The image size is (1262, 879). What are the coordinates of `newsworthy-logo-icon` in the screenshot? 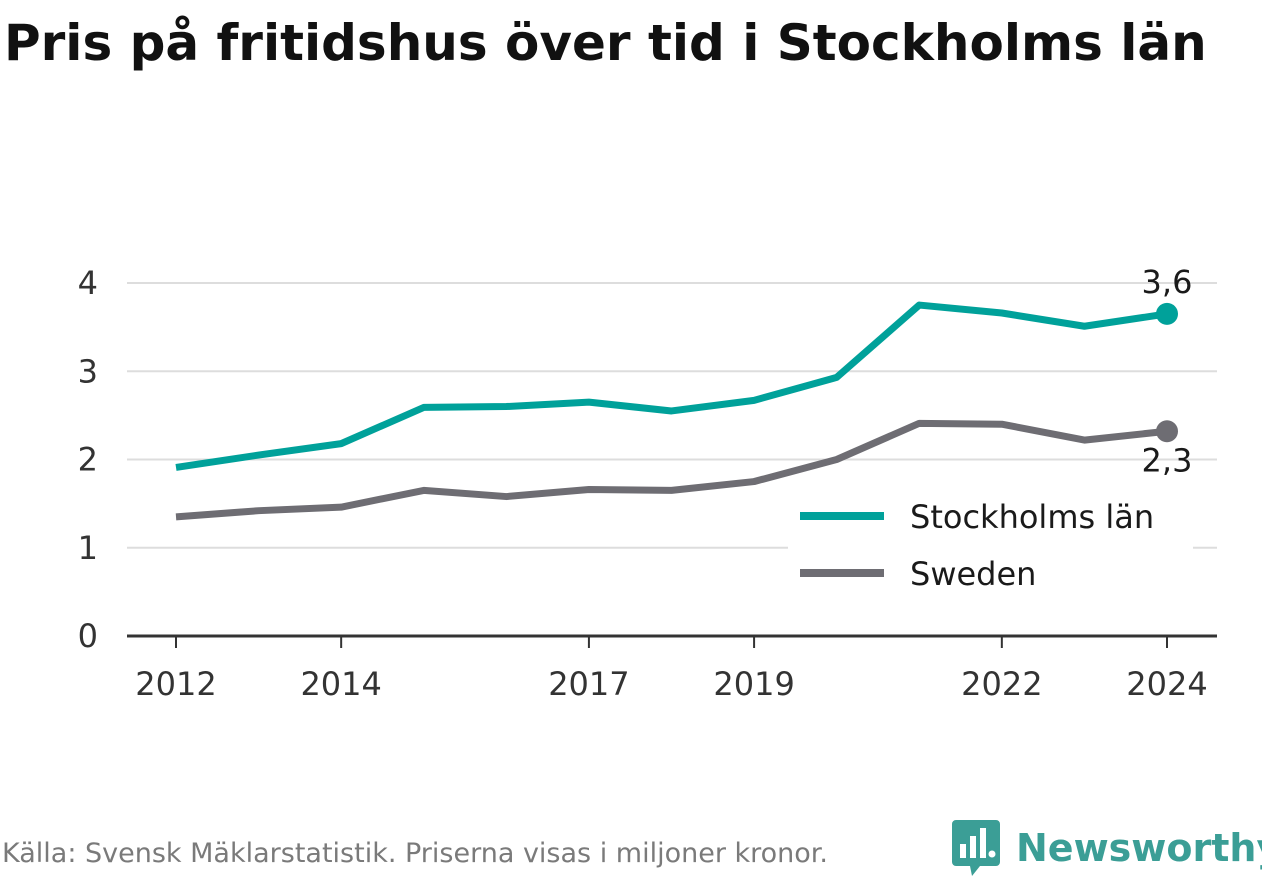 It's located at (976, 848).